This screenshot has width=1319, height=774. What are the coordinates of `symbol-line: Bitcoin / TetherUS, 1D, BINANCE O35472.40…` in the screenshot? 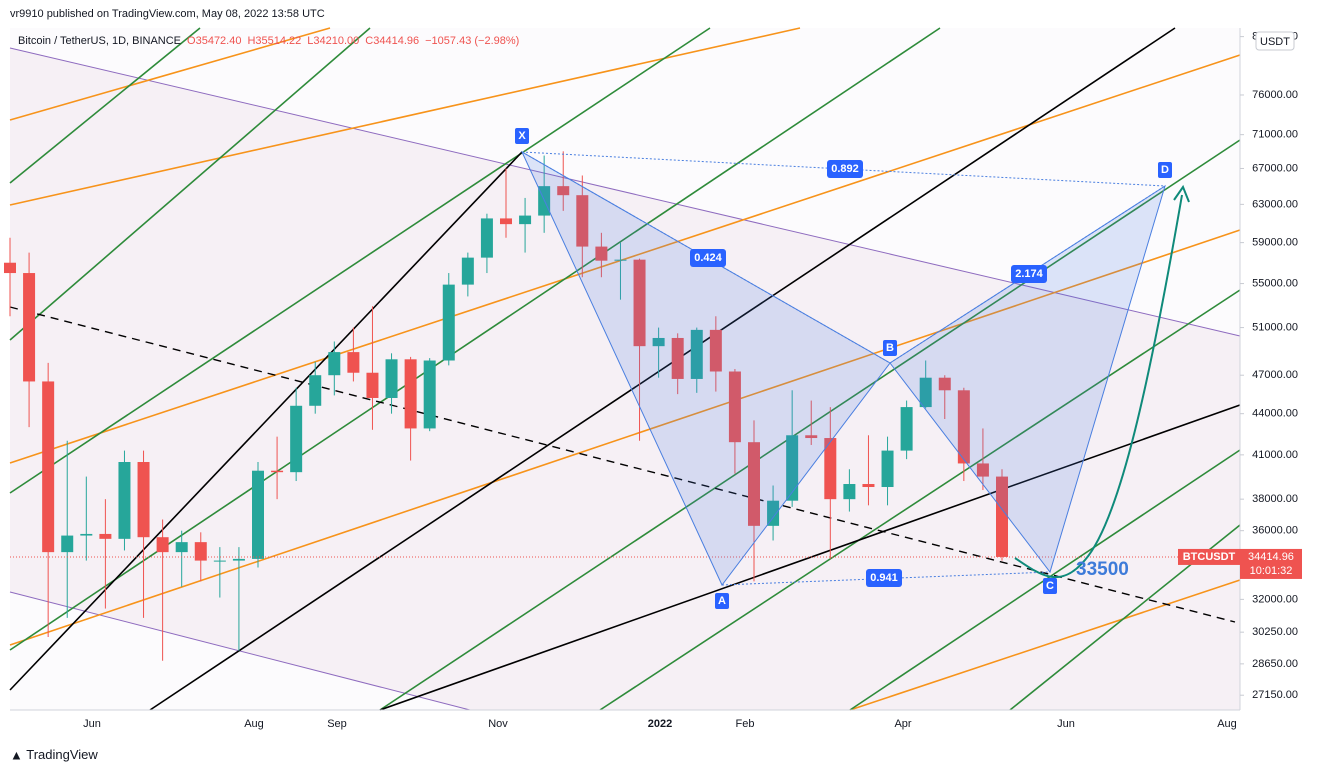 It's located at (268, 41).